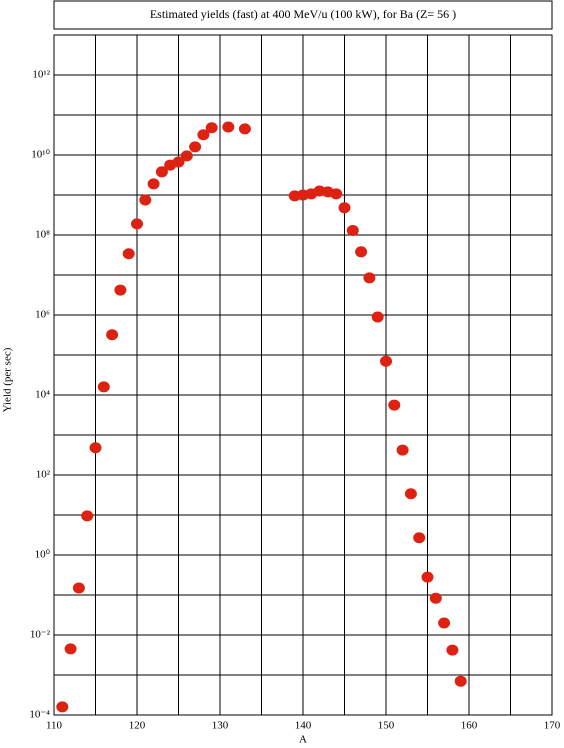  What do you see at coordinates (39, 715) in the screenshot?
I see `y-tick-label: 10⁻⁴` at bounding box center [39, 715].